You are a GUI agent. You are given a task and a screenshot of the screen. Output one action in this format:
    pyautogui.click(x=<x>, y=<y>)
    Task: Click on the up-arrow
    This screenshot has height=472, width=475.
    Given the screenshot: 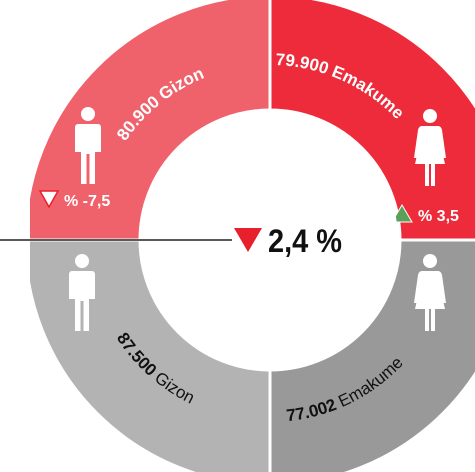 What is the action you would take?
    pyautogui.click(x=402, y=213)
    